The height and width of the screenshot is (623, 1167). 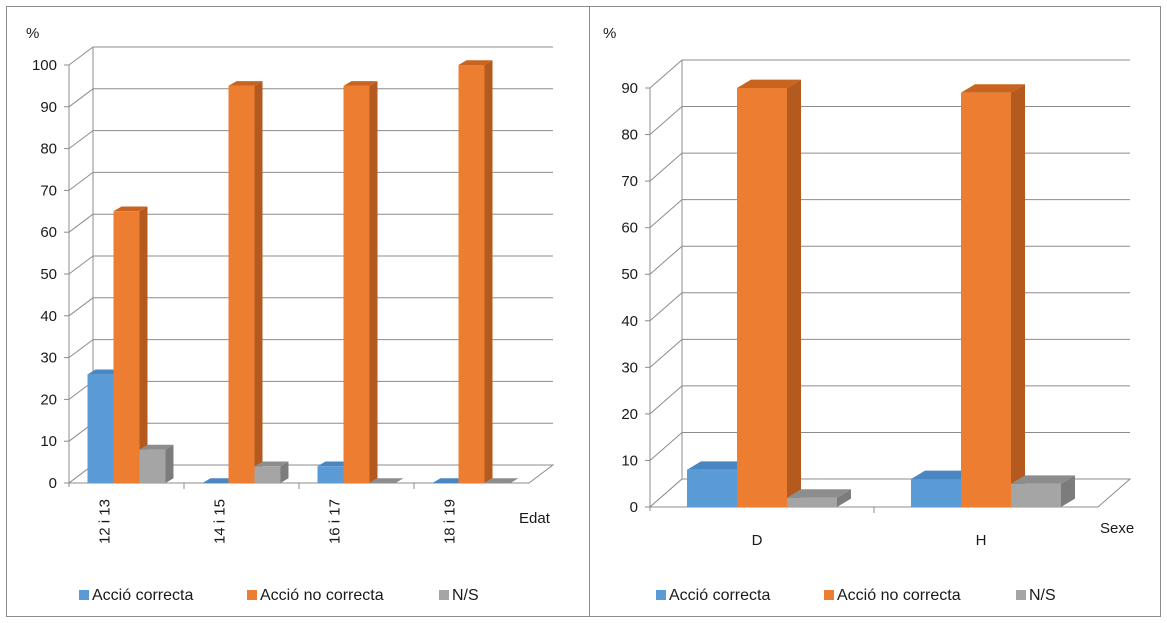 I want to click on x-category-label: 18 i 19, so click(x=450, y=521).